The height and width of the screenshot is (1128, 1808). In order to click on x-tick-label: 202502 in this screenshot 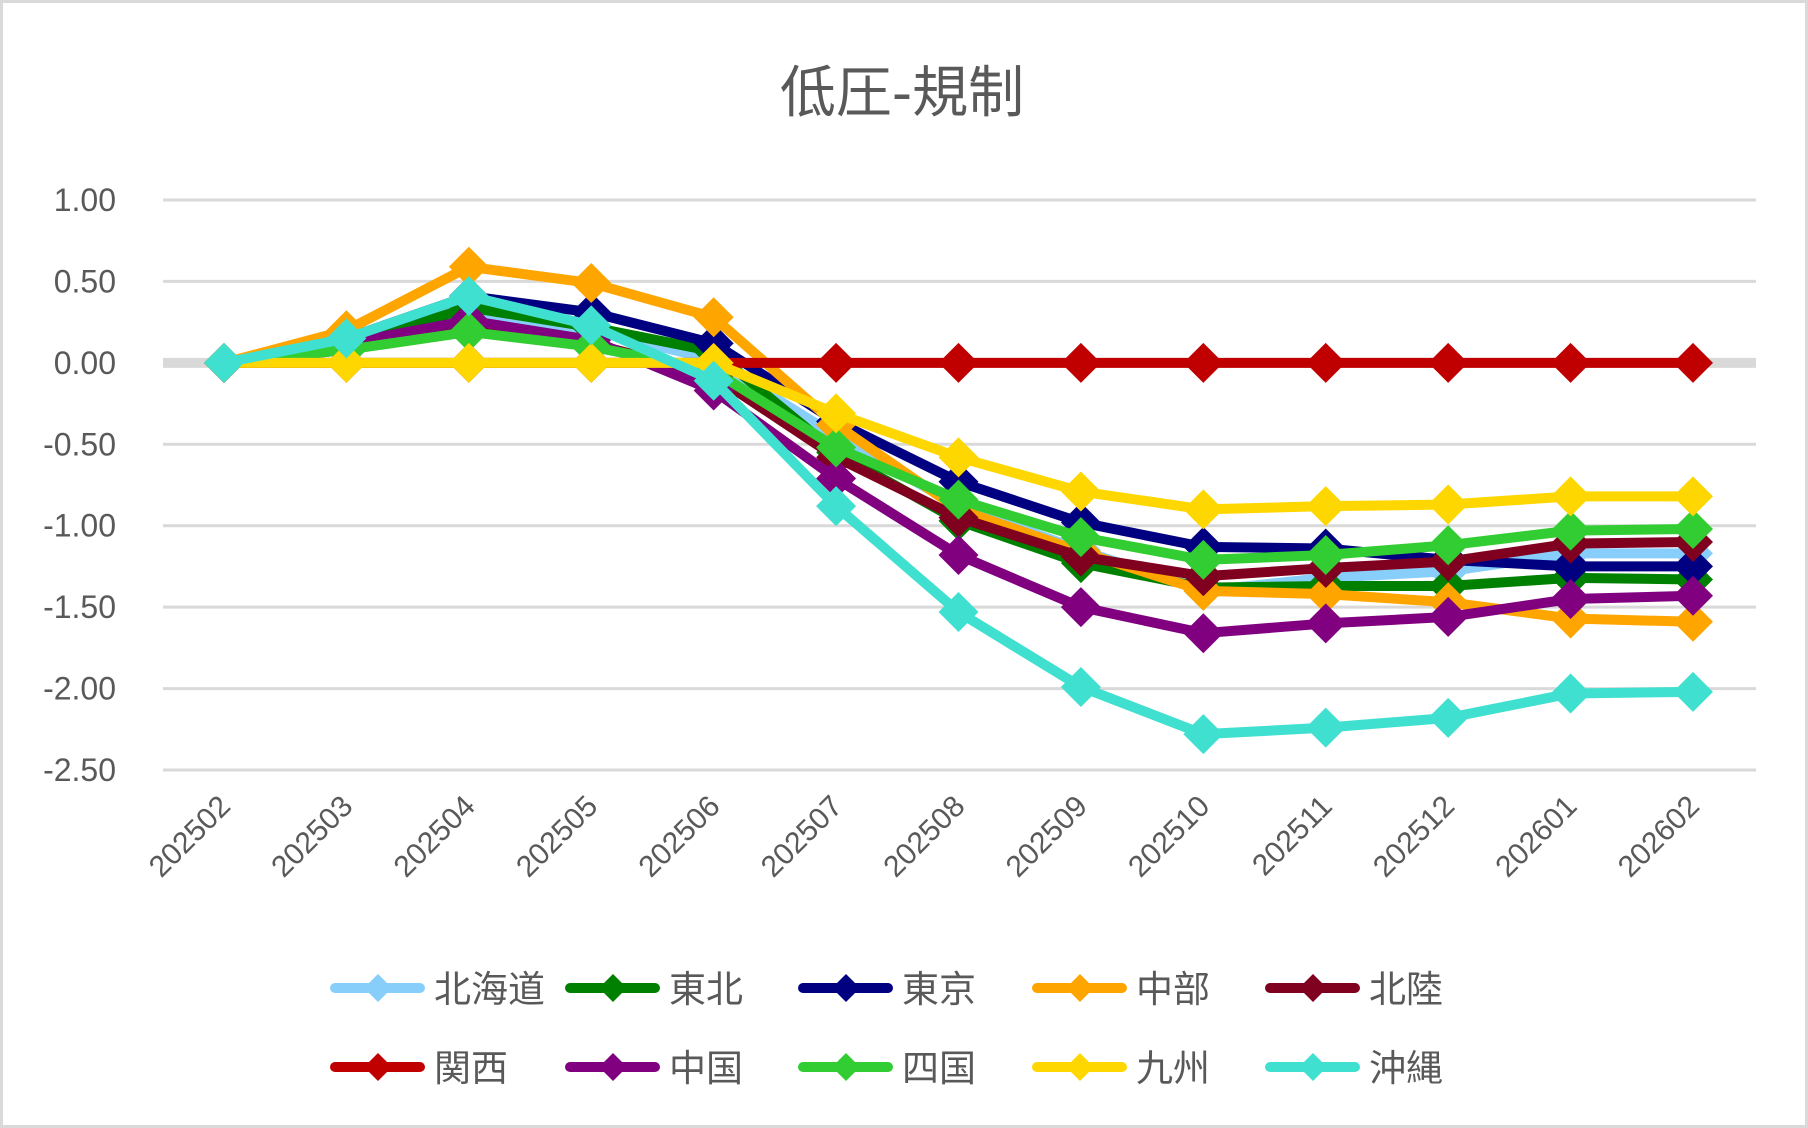, I will do `click(190, 837)`.